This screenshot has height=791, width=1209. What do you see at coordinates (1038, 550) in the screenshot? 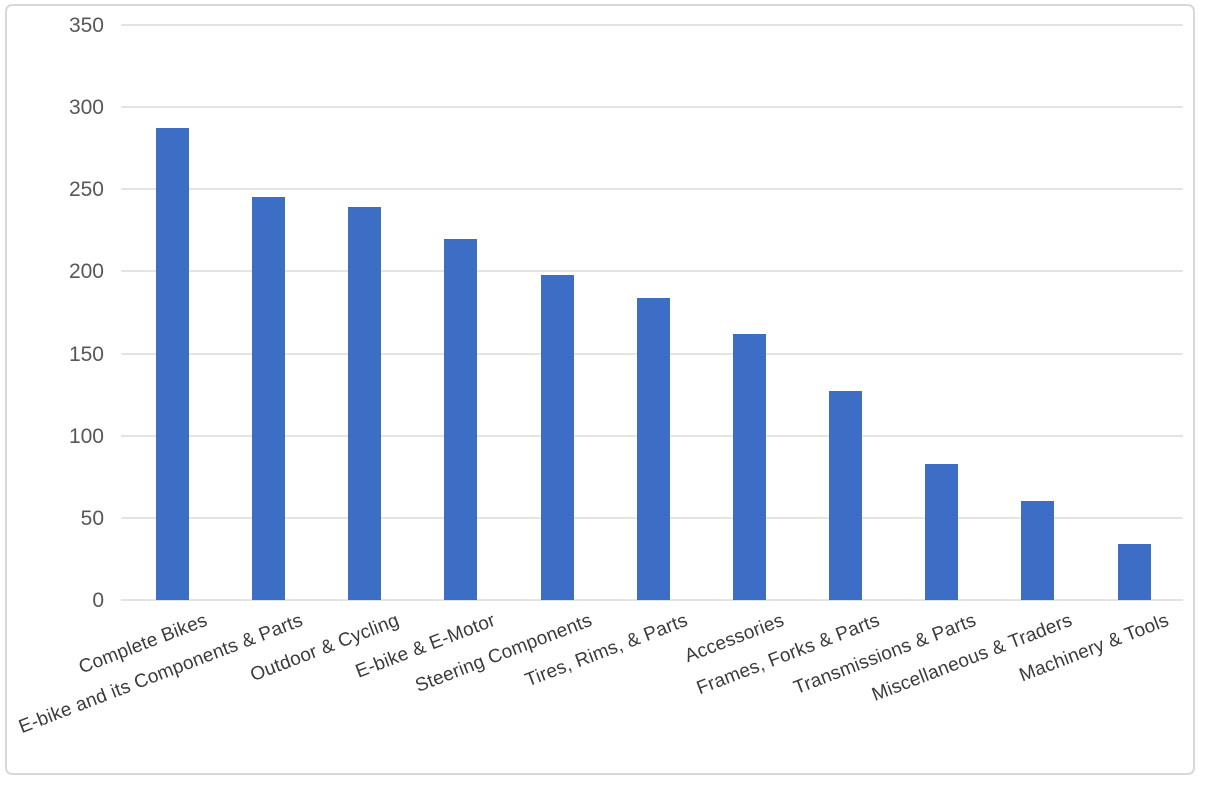
I see `bar-miscellaneous-traders` at bounding box center [1038, 550].